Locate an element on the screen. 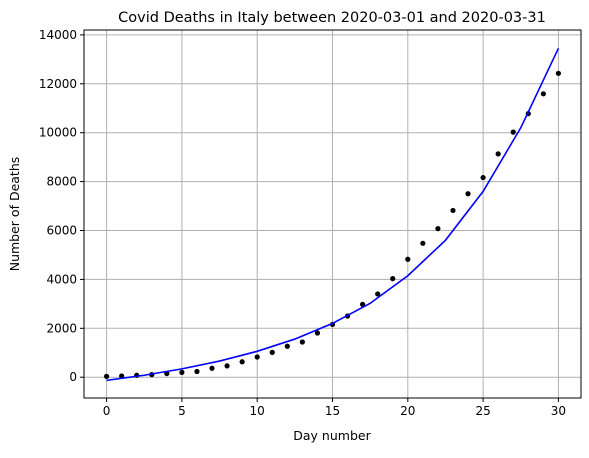 Image resolution: width=589 pixels, height=458 pixels. y-tick-label: 14000 is located at coordinates (58, 35).